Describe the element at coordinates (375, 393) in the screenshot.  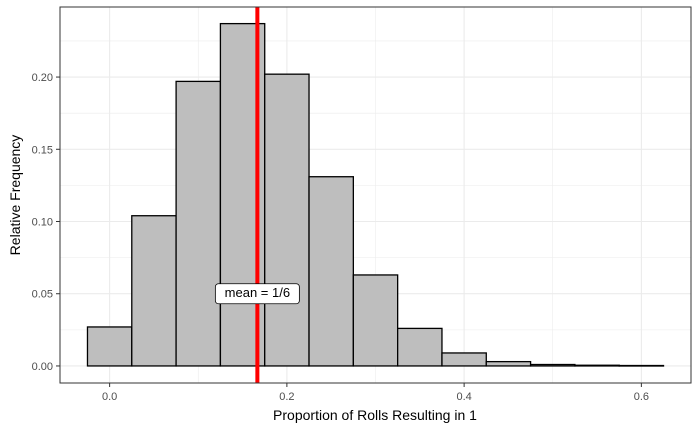
I see `x-axis-ticks: 0.0 0.2 0.4 0.6` at that location.